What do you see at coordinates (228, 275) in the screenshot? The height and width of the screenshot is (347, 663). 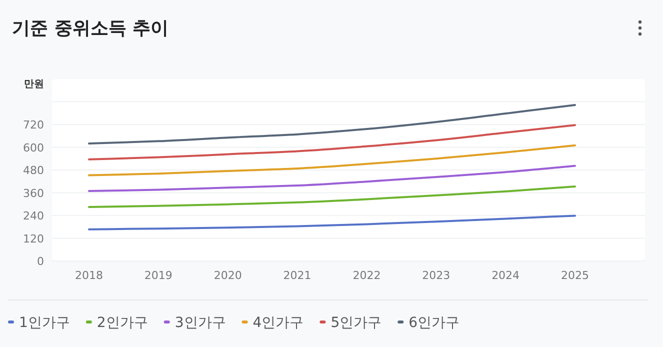 I see `x-tick-label: 2020` at bounding box center [228, 275].